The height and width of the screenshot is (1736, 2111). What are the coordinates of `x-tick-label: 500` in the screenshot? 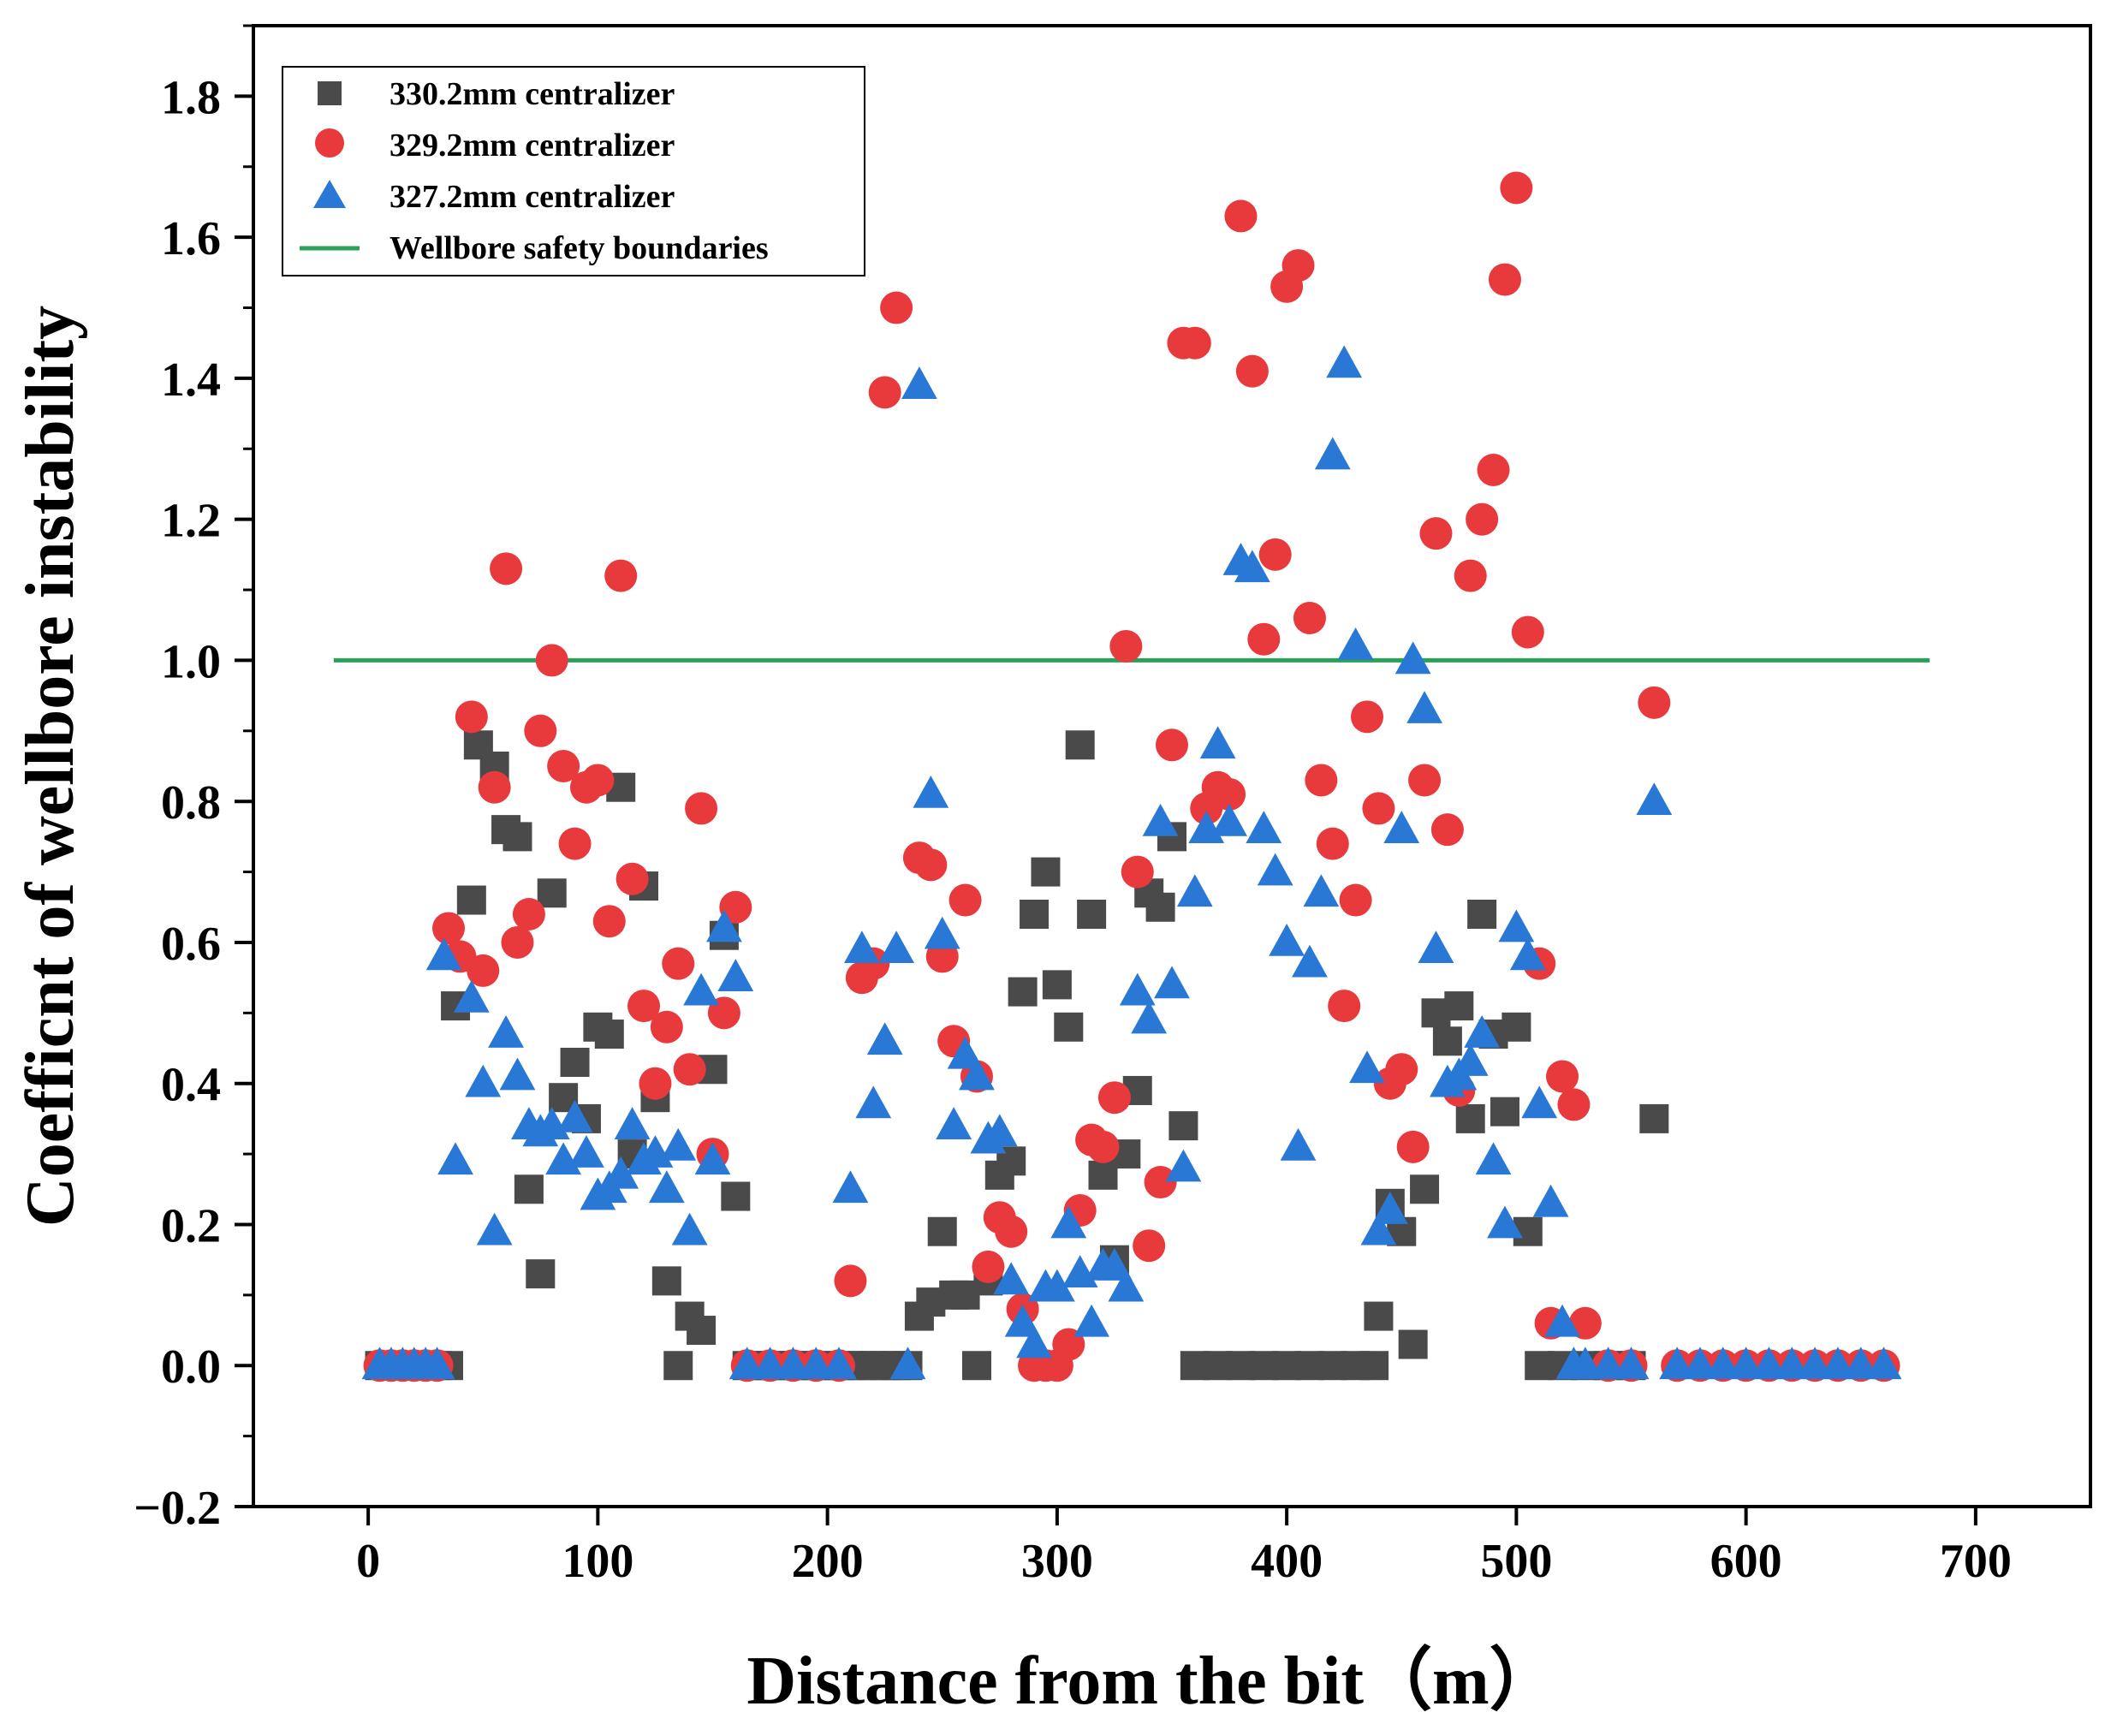 It's located at (1516, 1562).